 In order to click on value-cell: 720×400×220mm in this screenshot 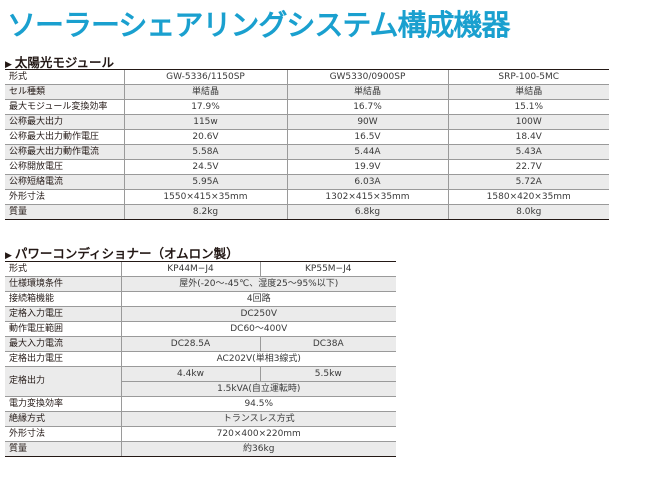, I will do `click(258, 434)`.